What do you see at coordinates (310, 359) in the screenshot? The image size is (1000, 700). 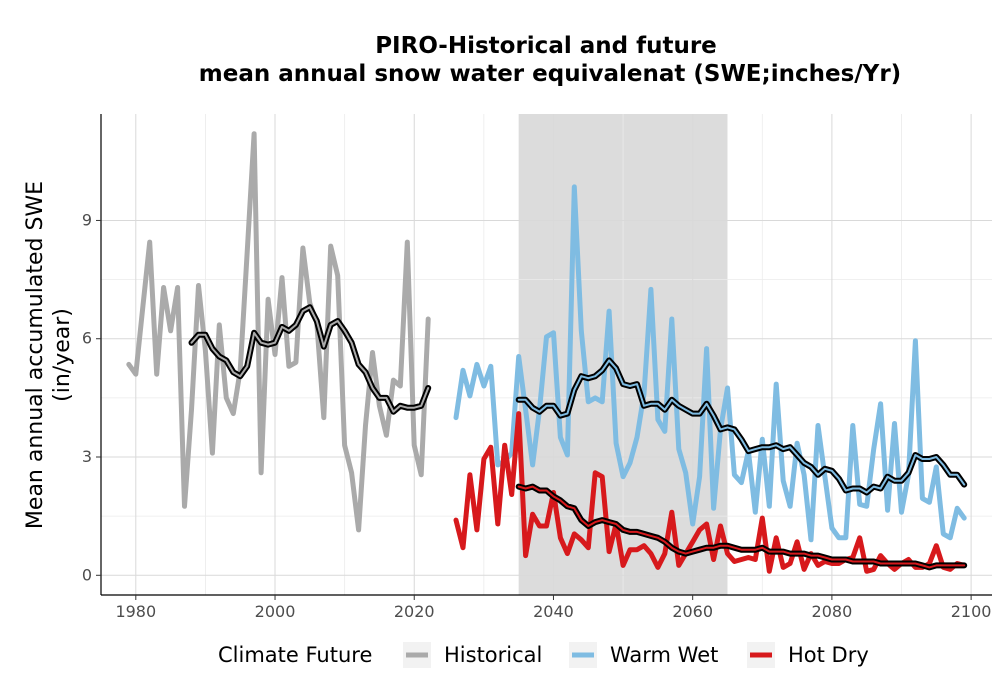 I see `series-historical-avg-line` at bounding box center [310, 359].